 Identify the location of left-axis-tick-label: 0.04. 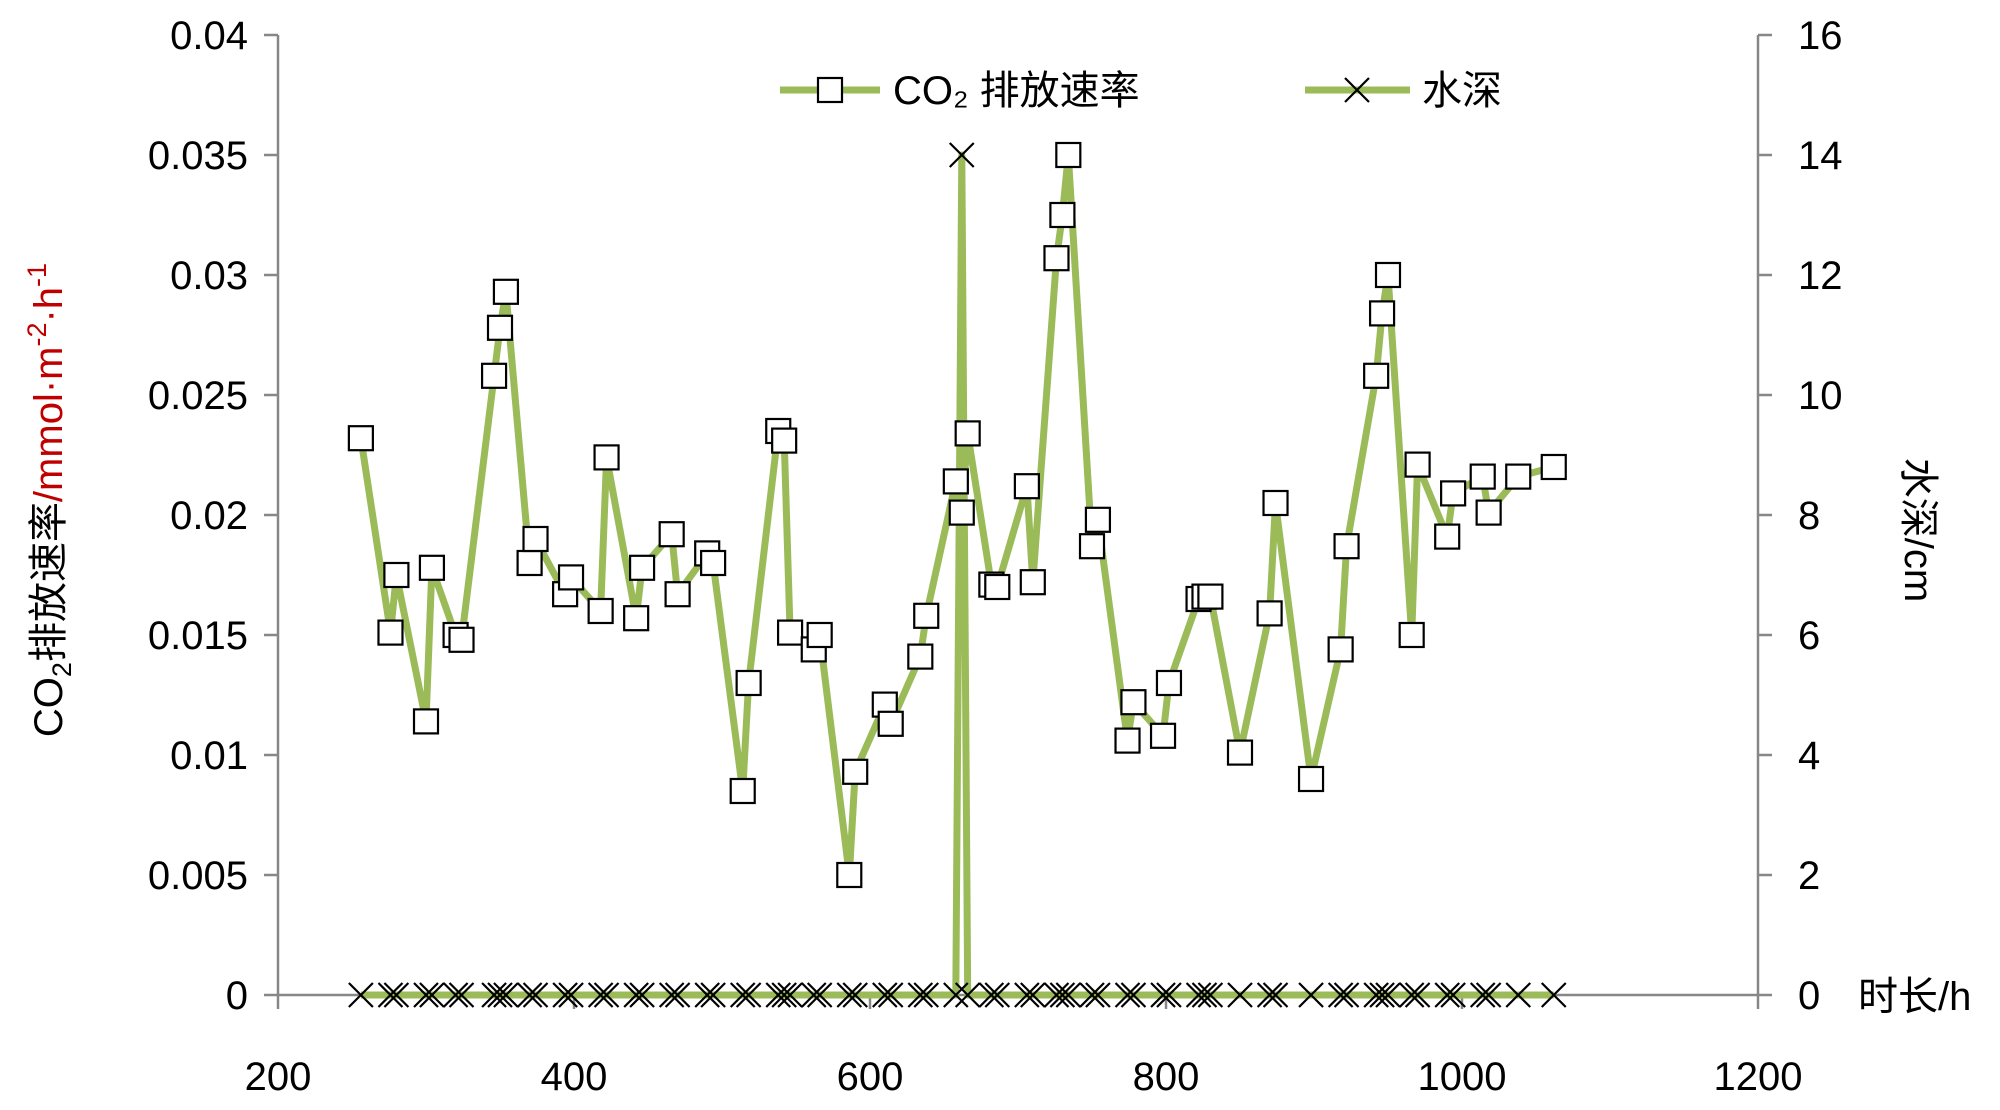
(209, 36).